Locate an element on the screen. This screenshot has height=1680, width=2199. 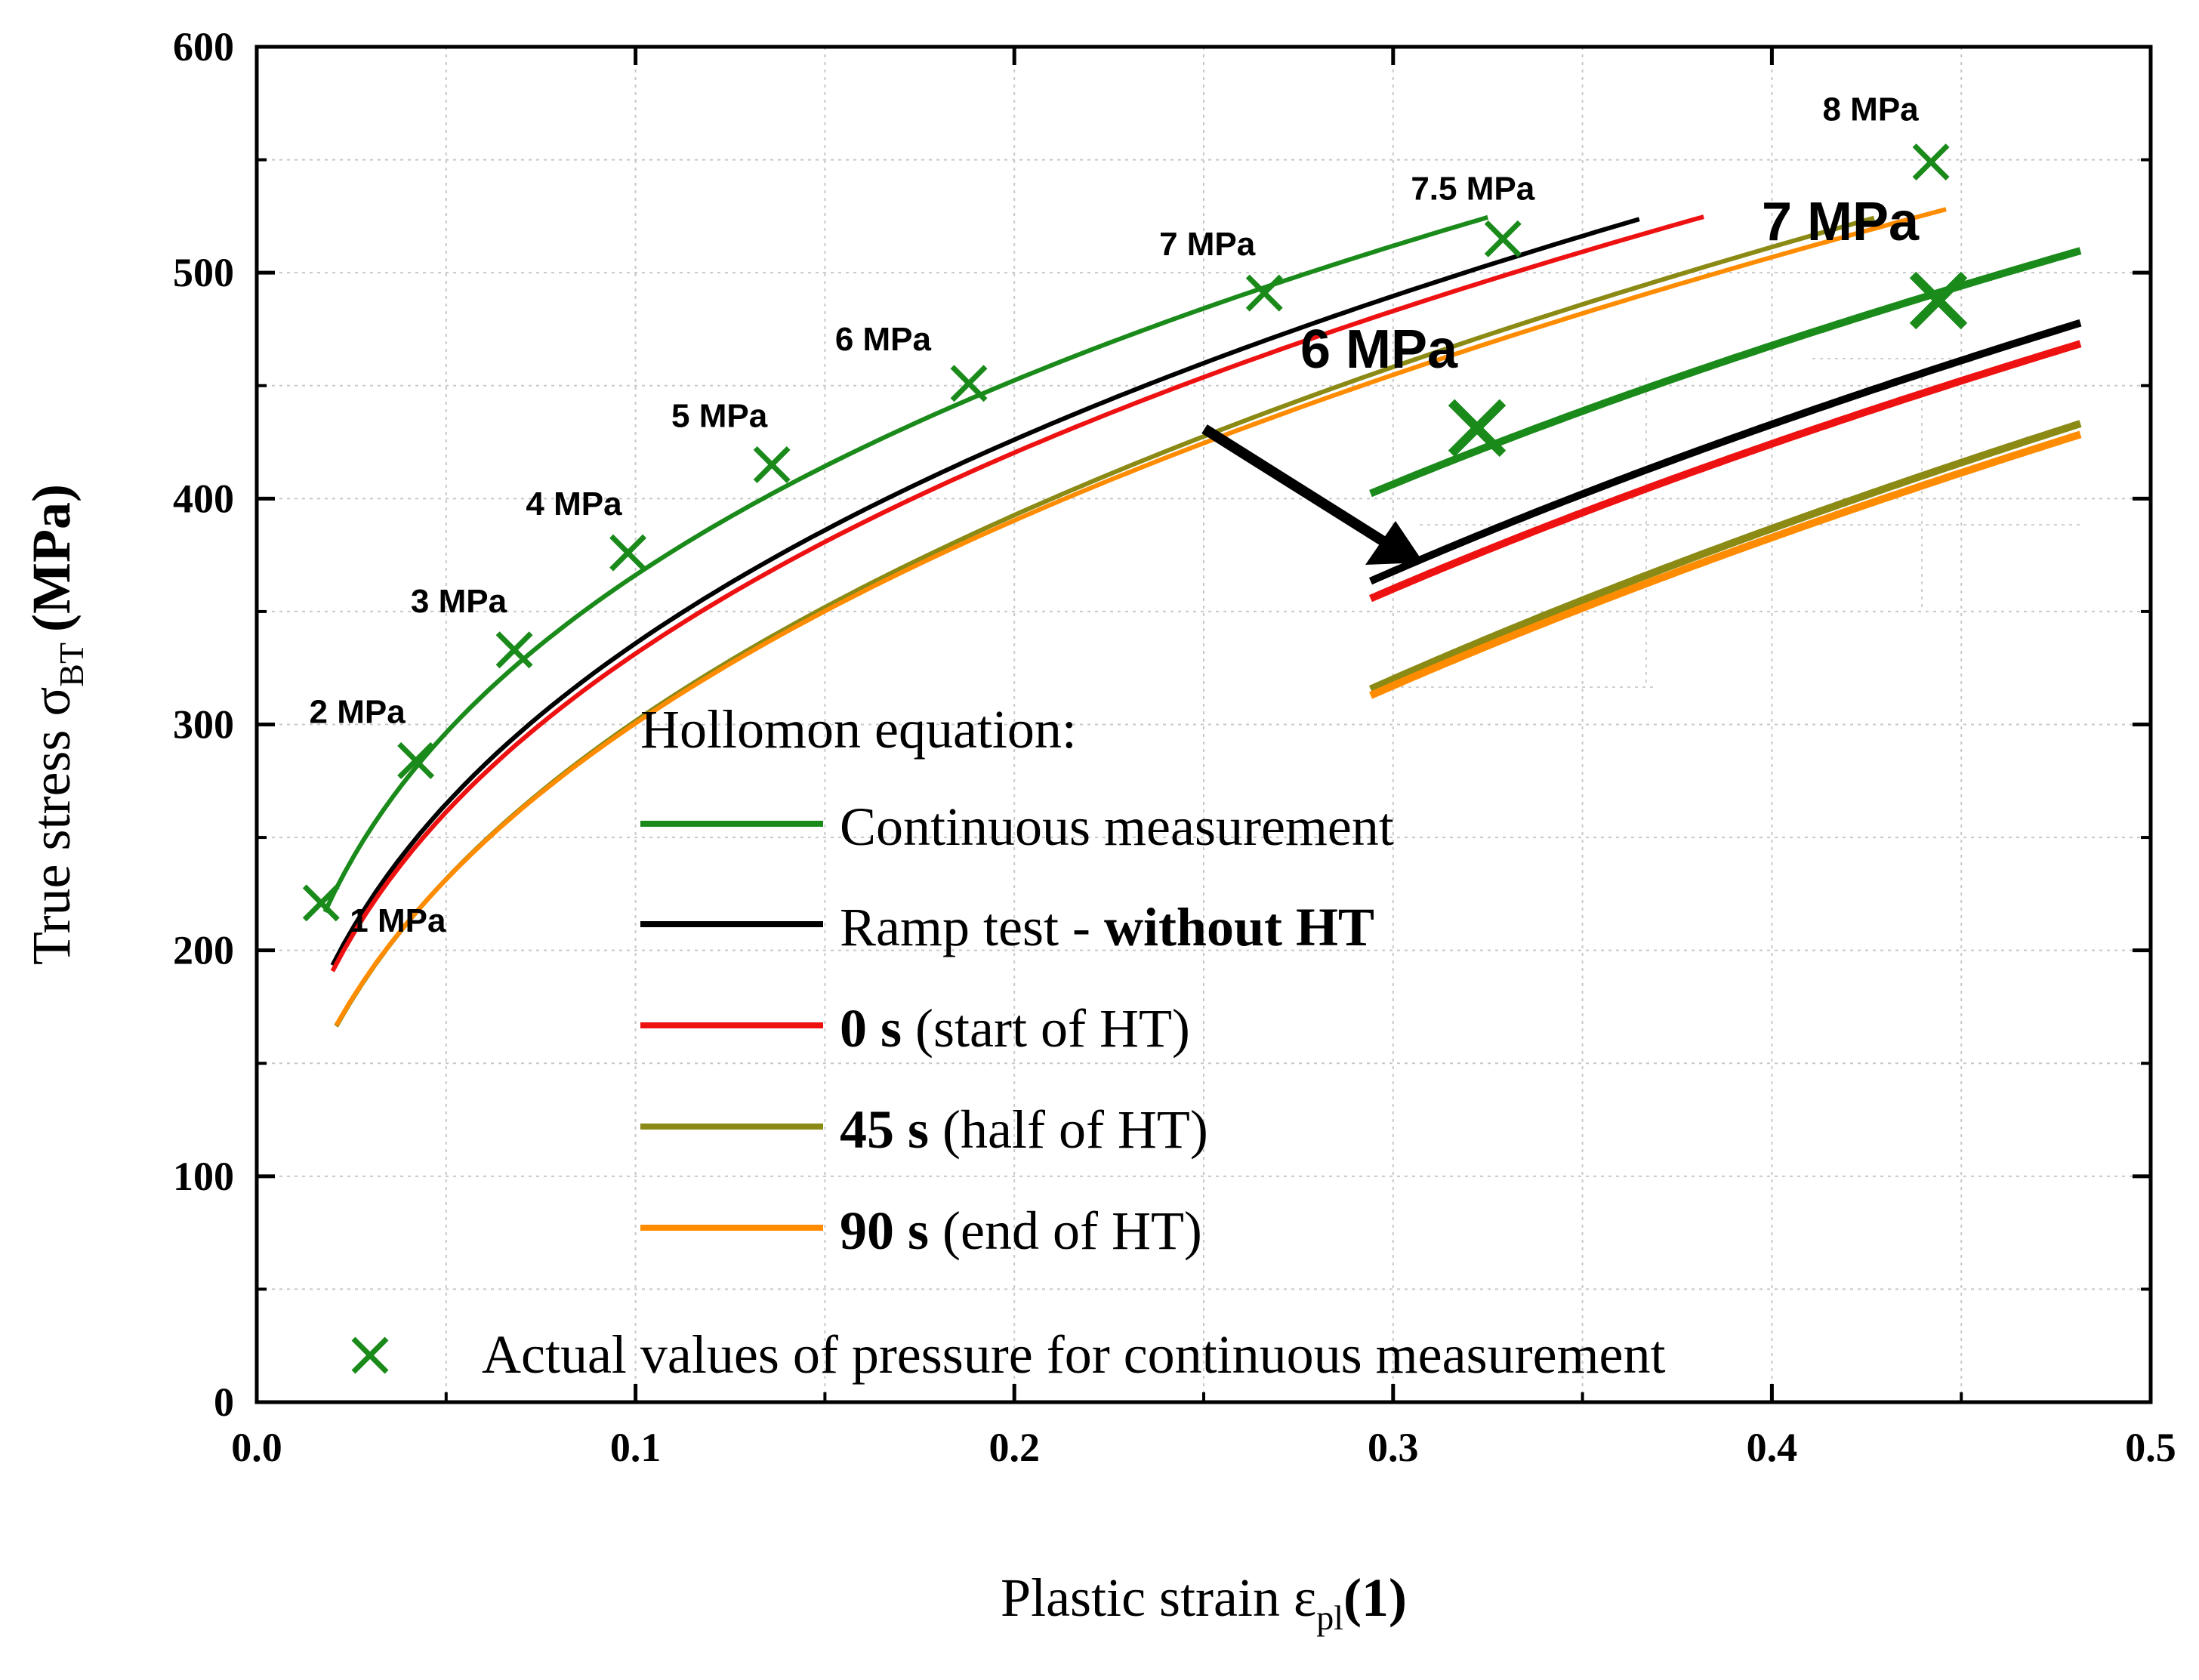
pressure-label: 6 MPa is located at coordinates (883, 339).